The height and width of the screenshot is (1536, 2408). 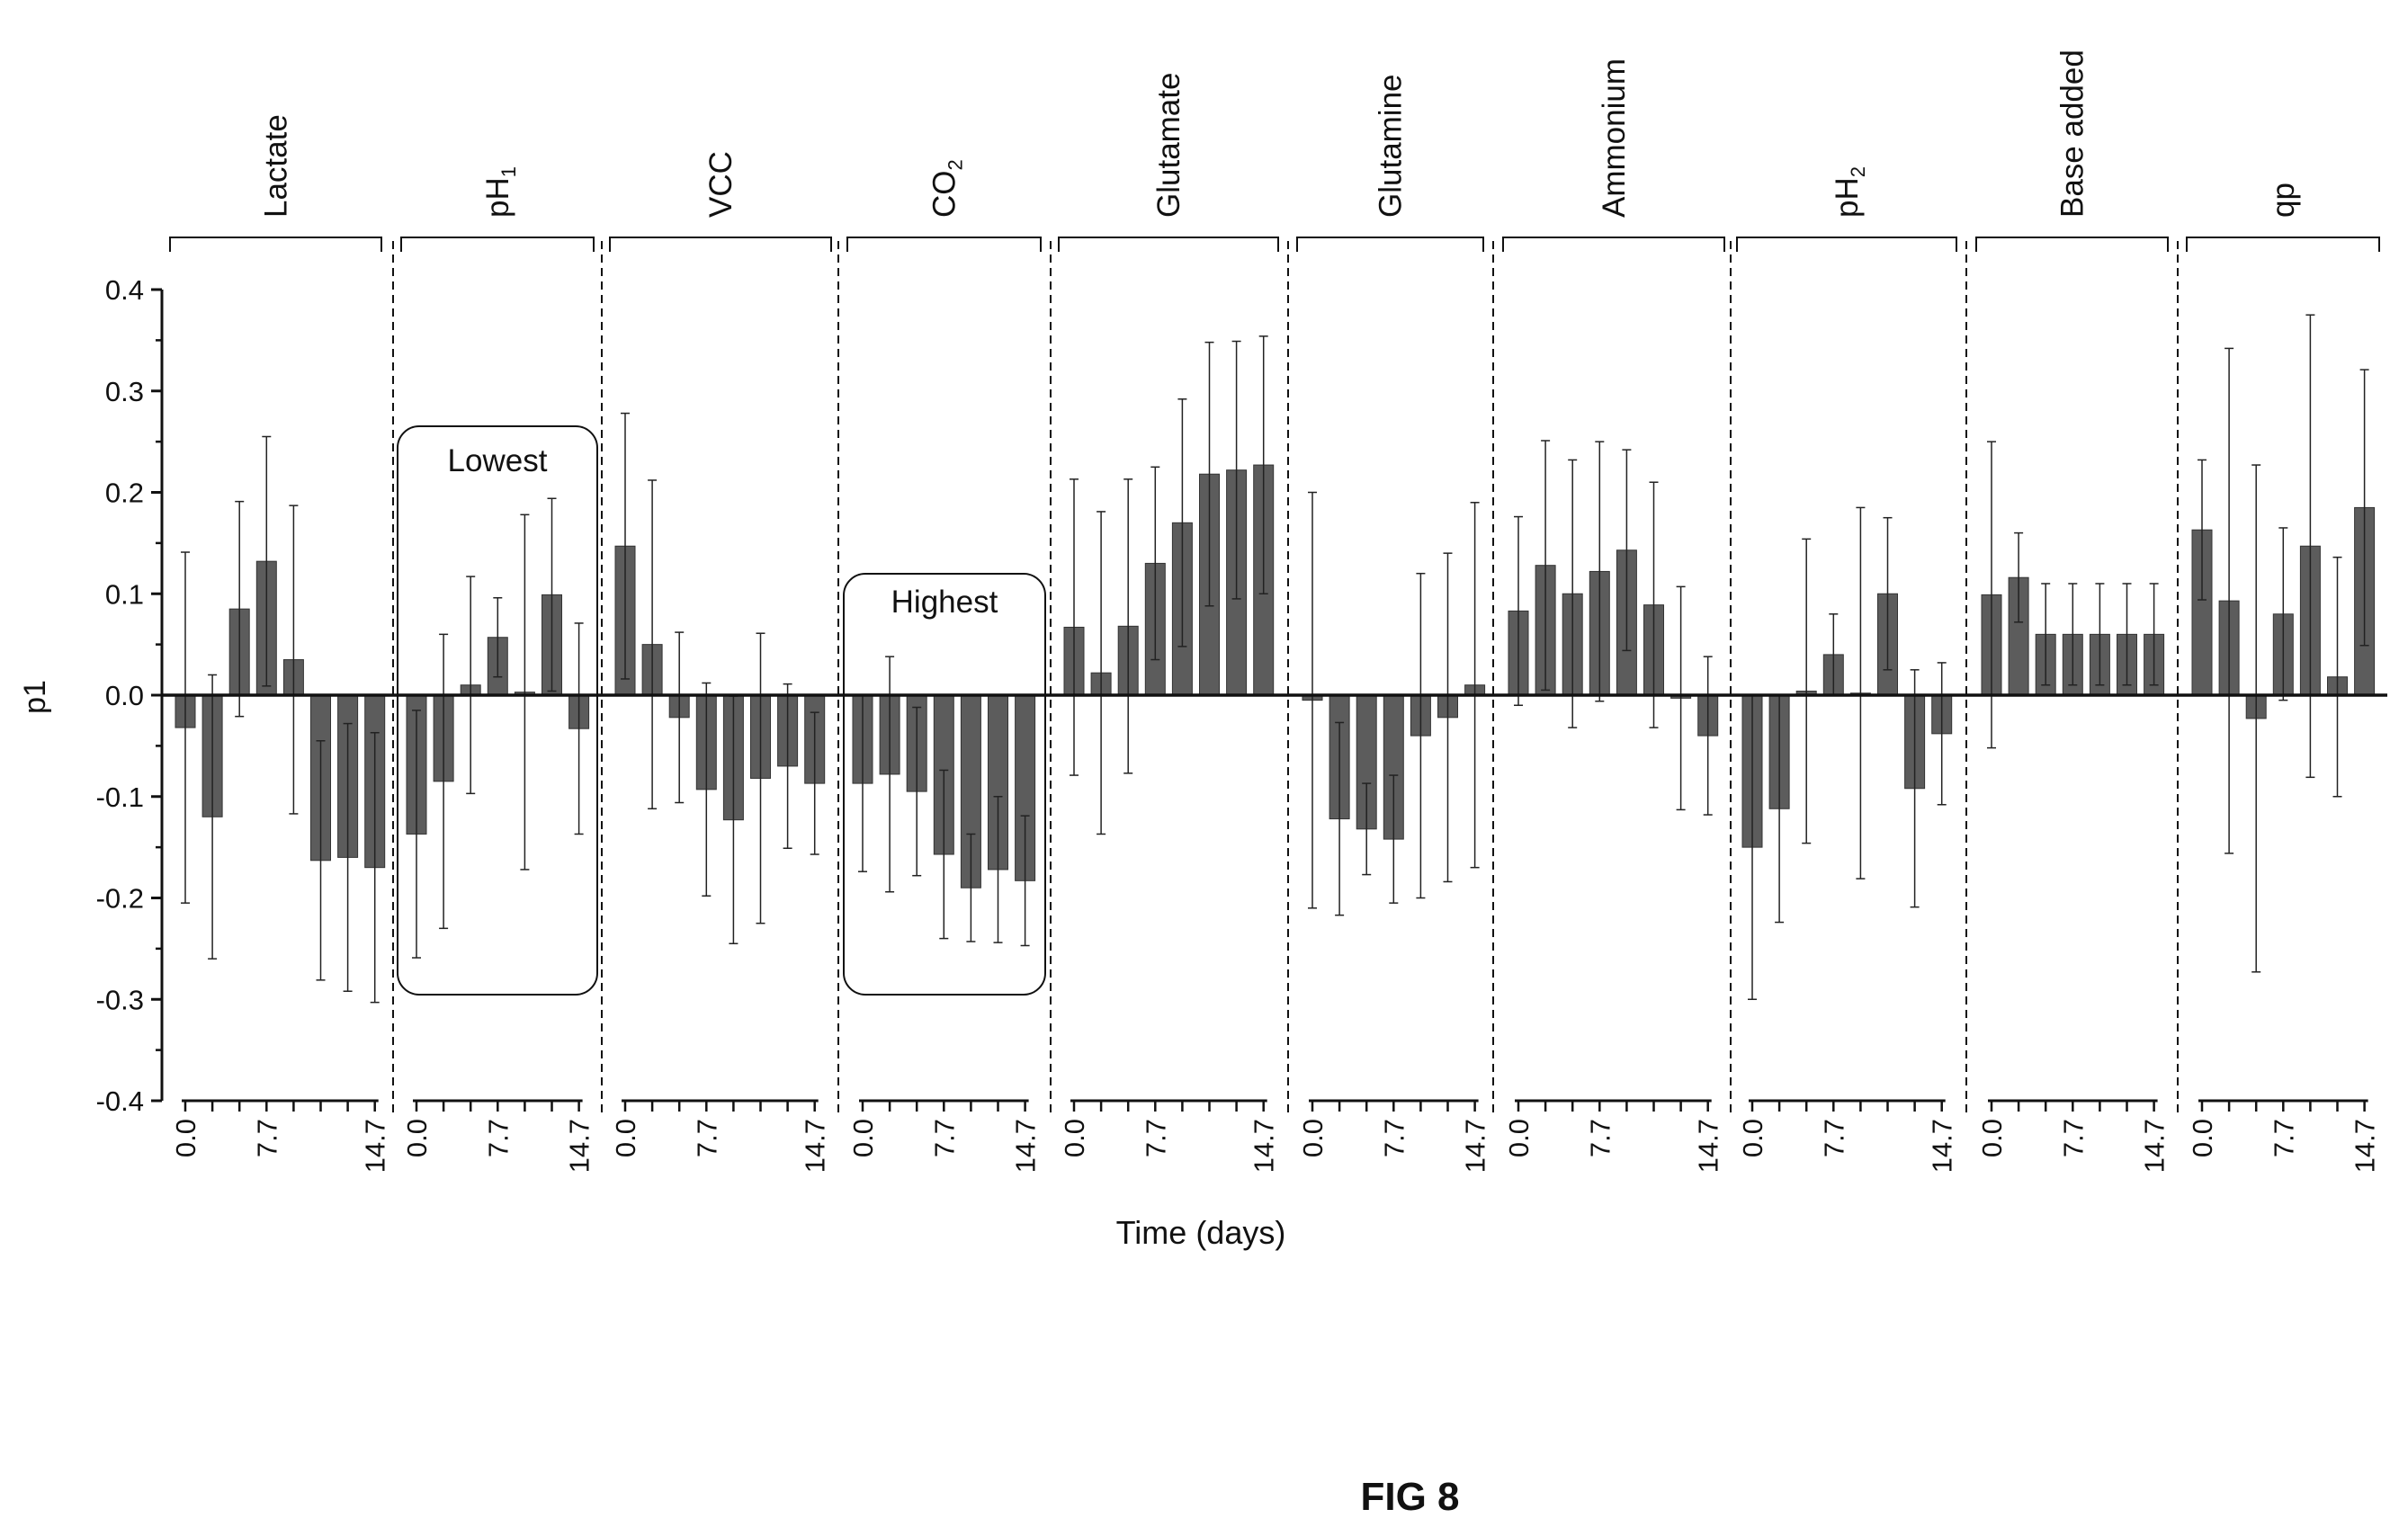 I want to click on y-tick-label: -0.3, so click(x=120, y=1000).